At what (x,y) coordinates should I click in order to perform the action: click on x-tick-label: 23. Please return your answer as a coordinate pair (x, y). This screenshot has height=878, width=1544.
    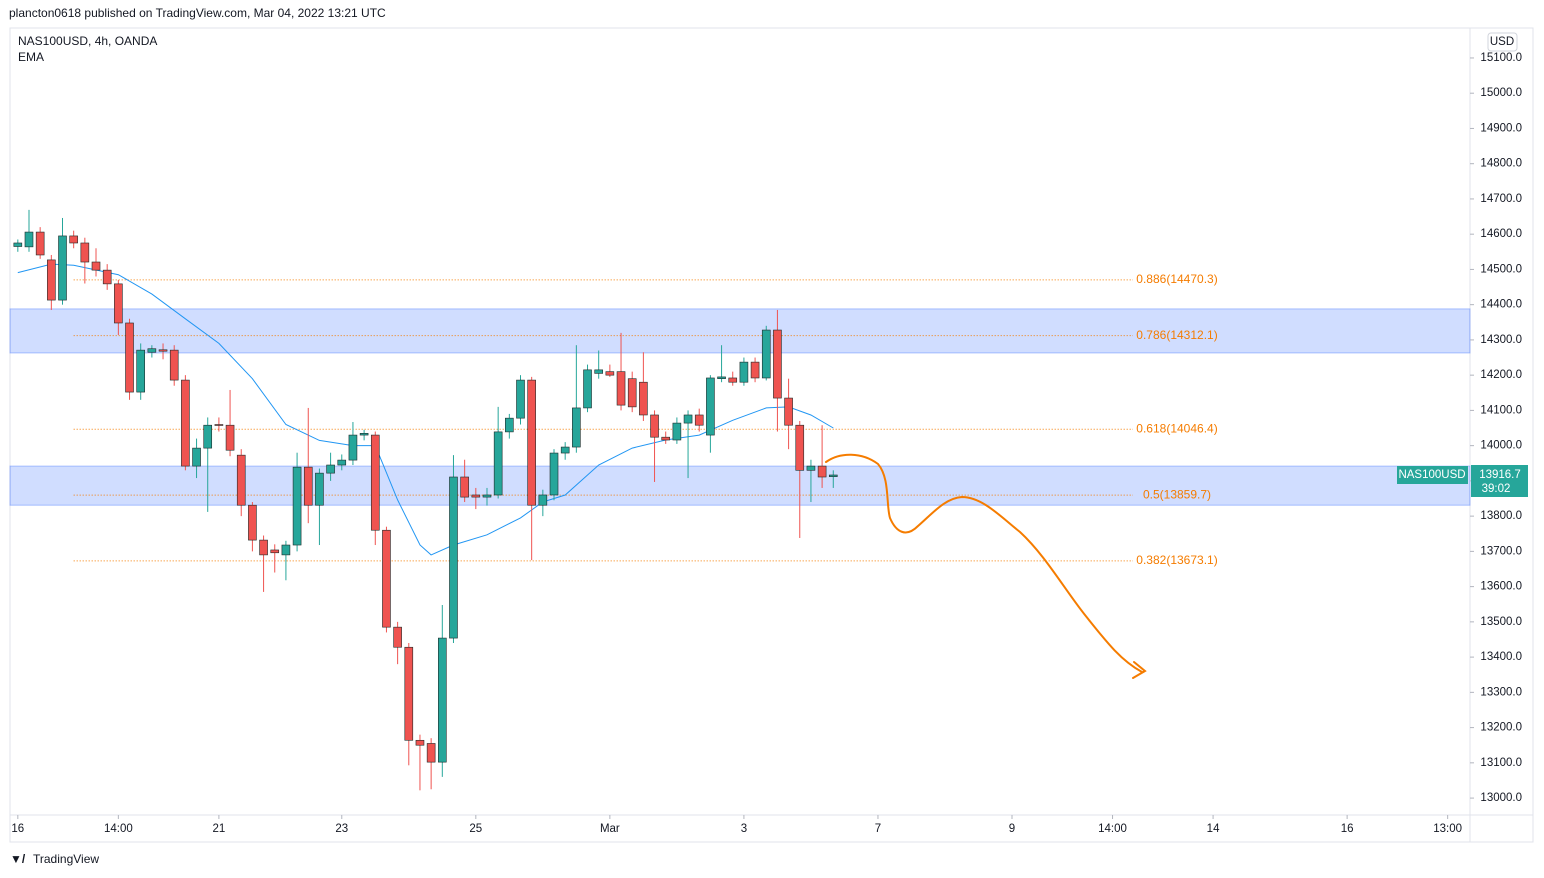
    Looking at the image, I should click on (341, 829).